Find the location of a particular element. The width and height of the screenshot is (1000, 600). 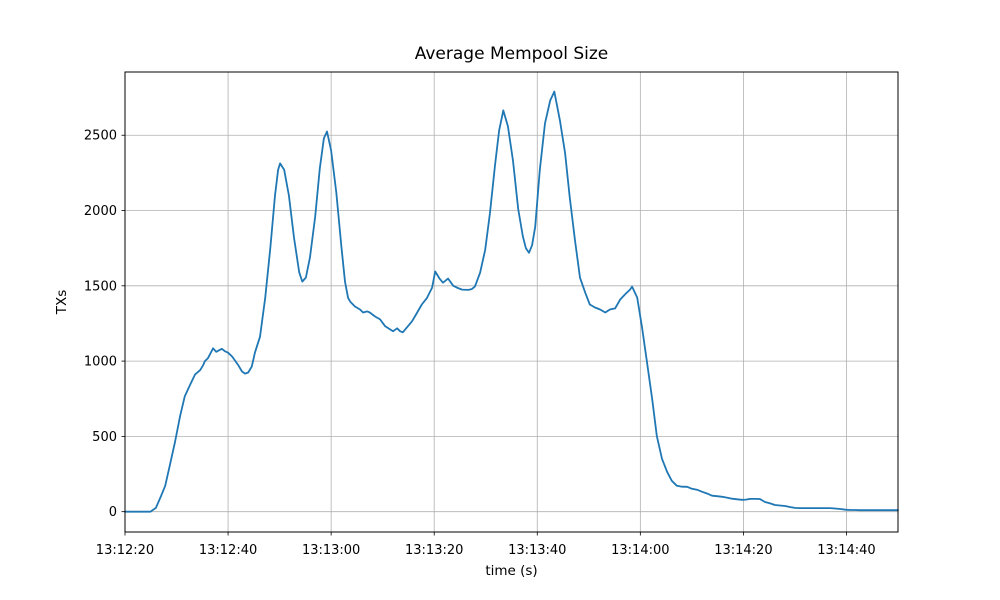

x-tick-label: 13:13:20 is located at coordinates (434, 550).